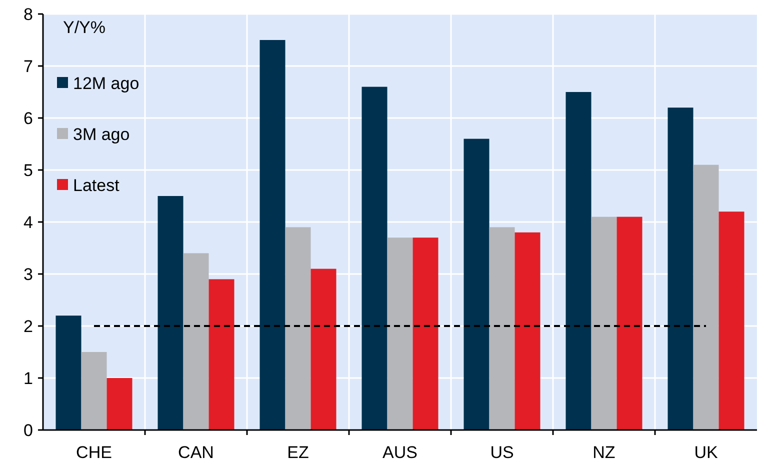  What do you see at coordinates (28, 378) in the screenshot?
I see `y-tick-label: 1` at bounding box center [28, 378].